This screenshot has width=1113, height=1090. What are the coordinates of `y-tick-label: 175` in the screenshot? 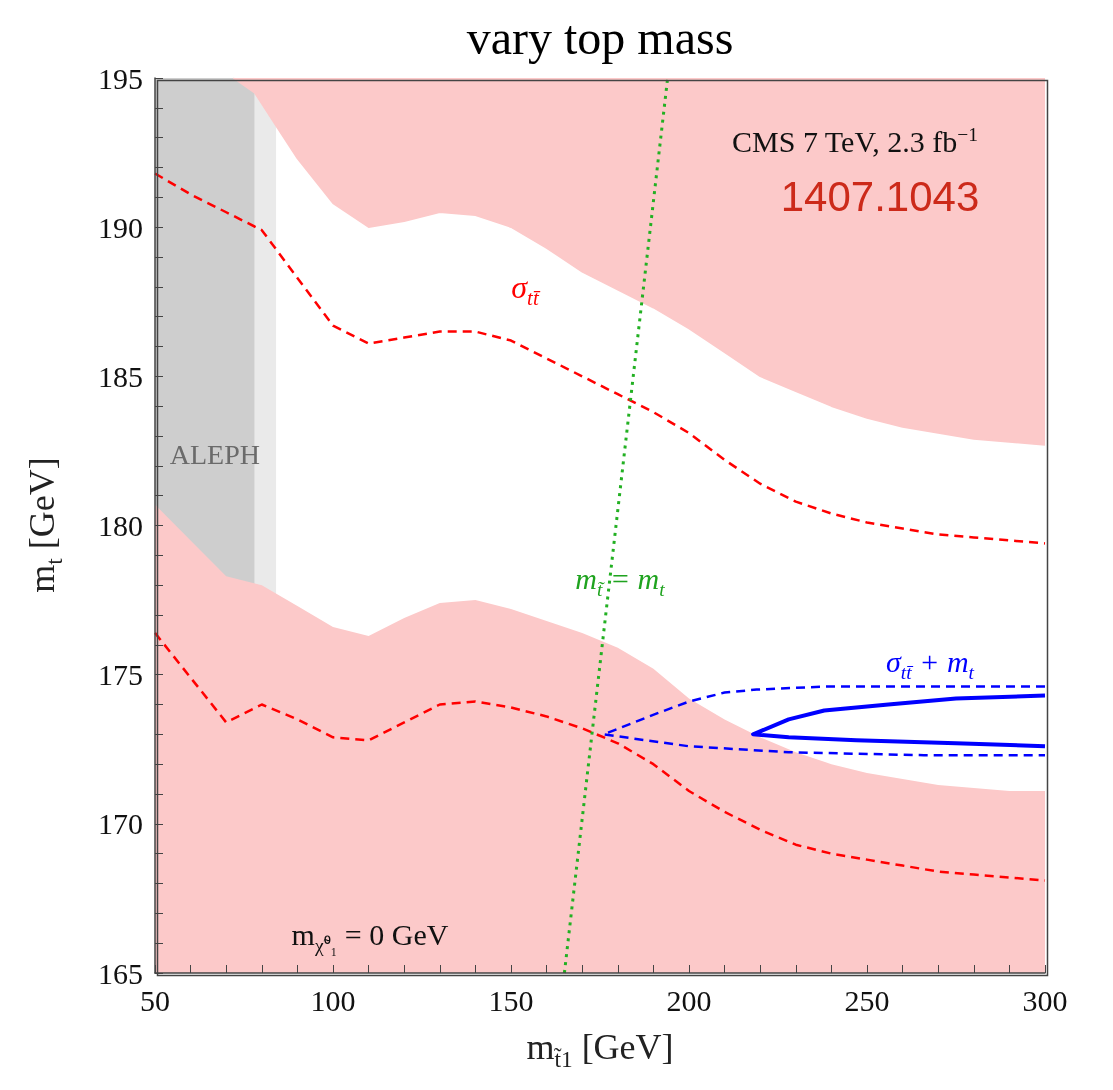 It's located at (120, 675).